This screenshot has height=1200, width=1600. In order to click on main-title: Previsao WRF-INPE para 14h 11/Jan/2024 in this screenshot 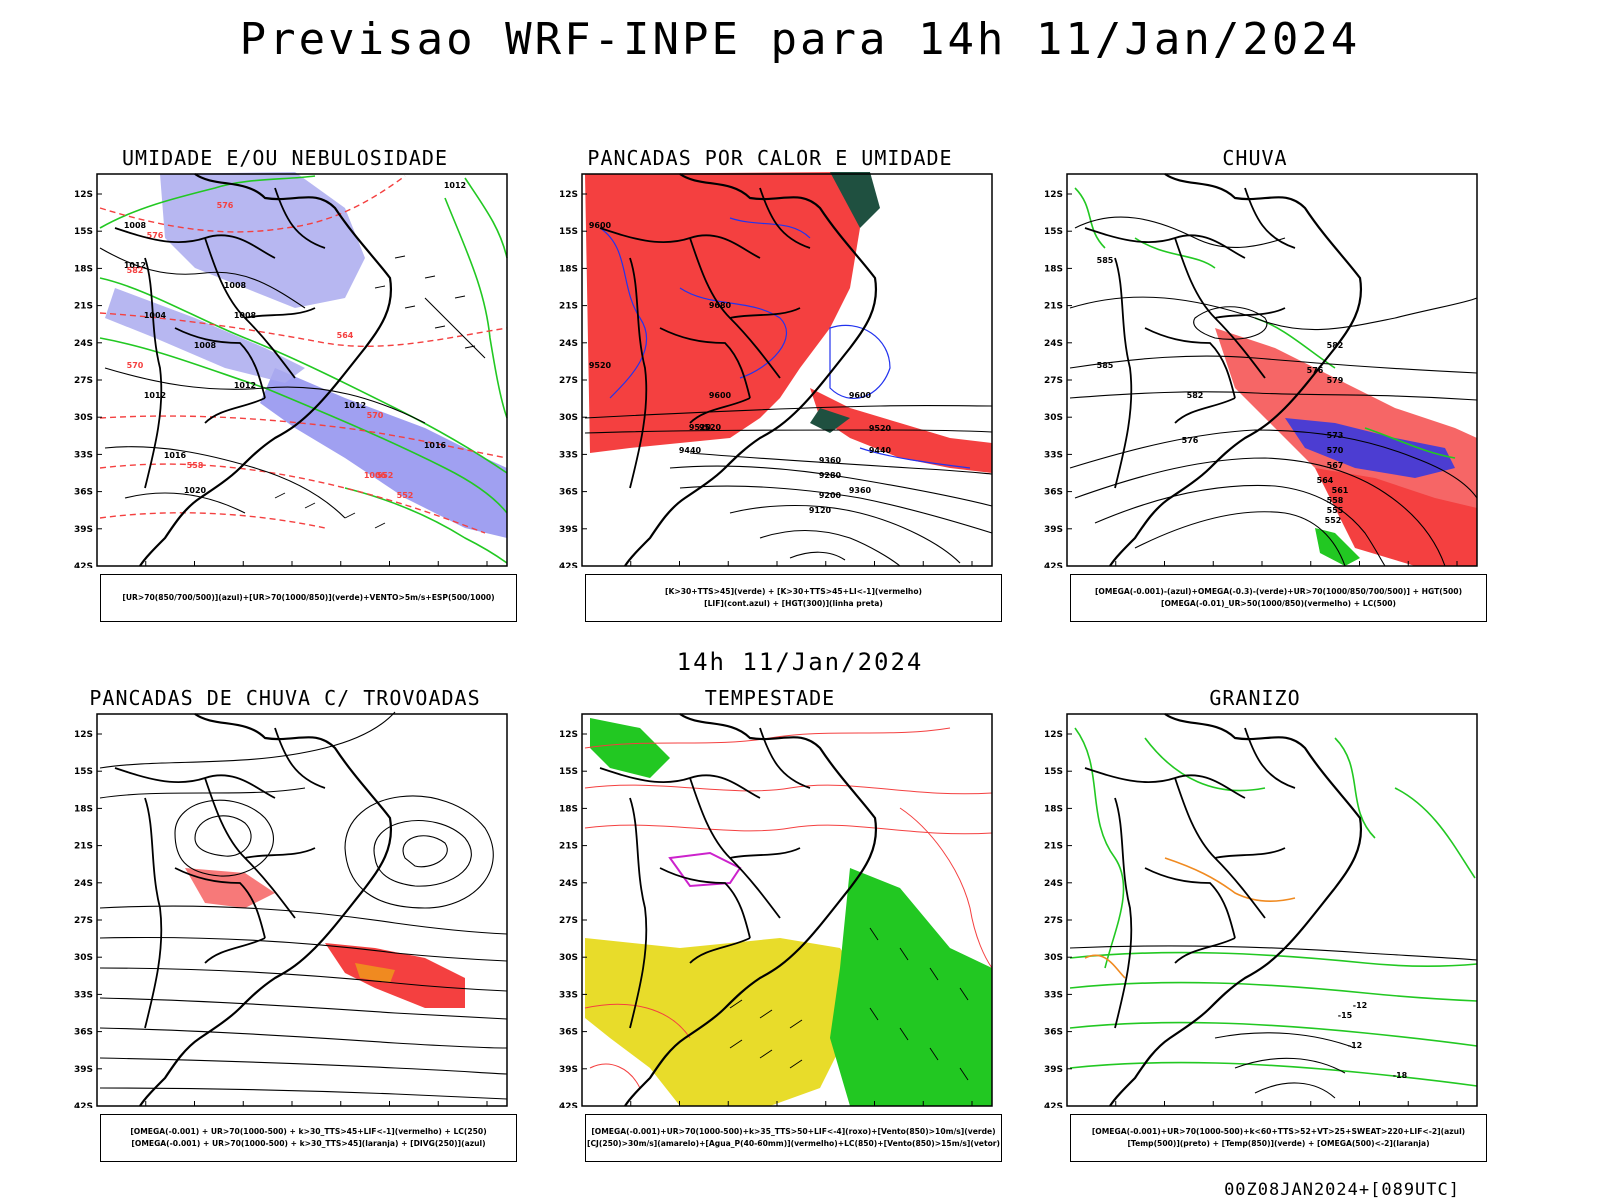, I will do `click(800, 39)`.